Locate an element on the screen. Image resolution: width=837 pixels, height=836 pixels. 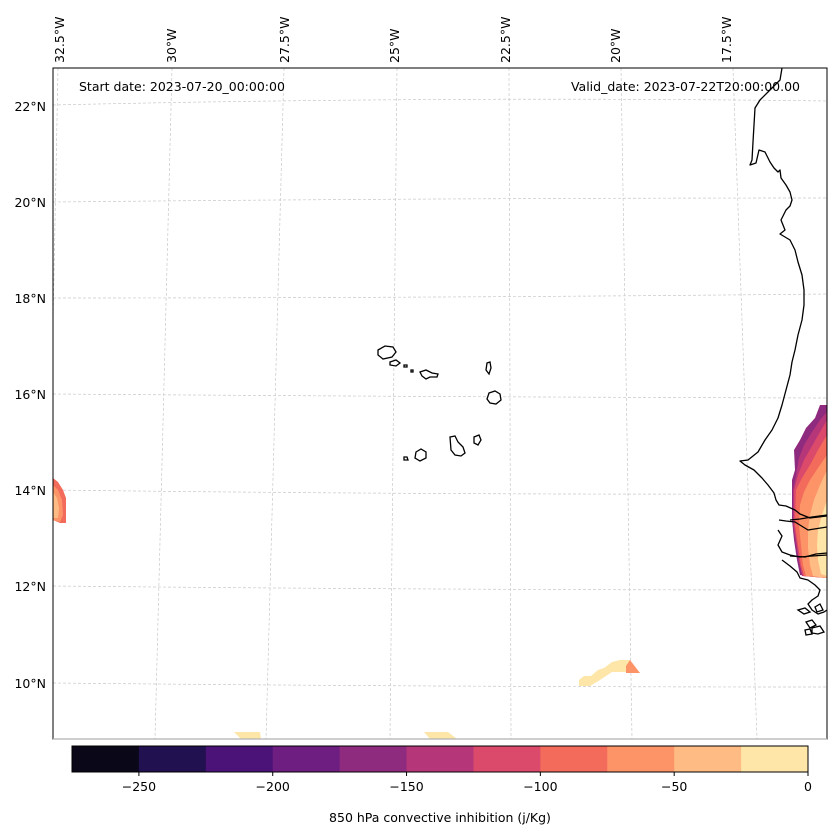
cape-verde-islands is located at coordinates (439, 403).